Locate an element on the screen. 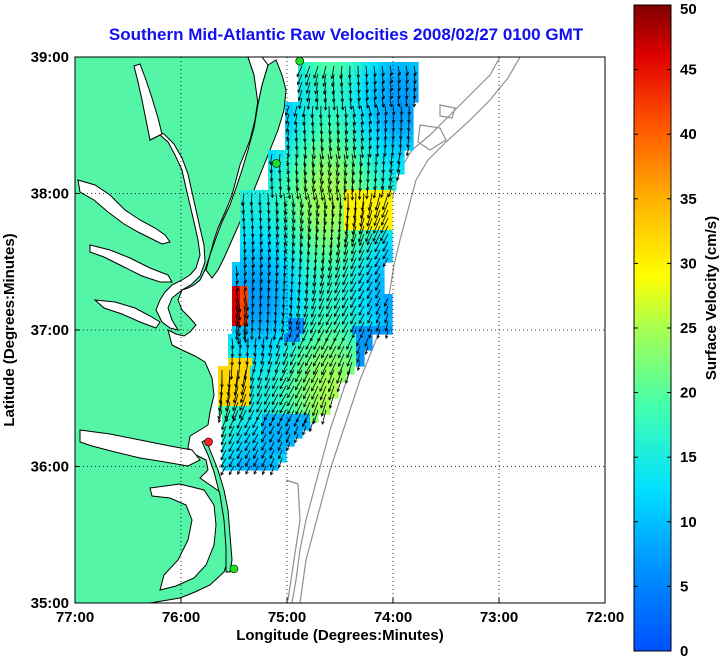 The width and height of the screenshot is (724, 659). x-tick-label: 73:00 is located at coordinates (499, 617).